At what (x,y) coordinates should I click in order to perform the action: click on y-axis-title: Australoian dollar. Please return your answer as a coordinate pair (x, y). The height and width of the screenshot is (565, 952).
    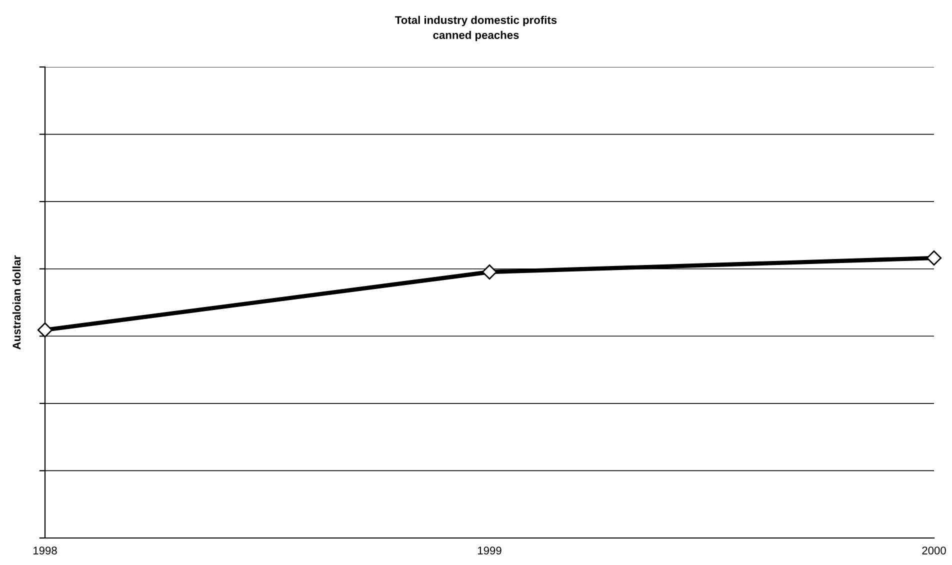
    Looking at the image, I should click on (16, 302).